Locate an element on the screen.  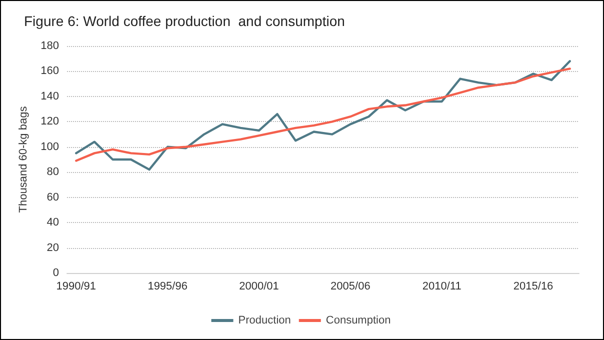
y-tick-label: 120 is located at coordinates (49, 122).